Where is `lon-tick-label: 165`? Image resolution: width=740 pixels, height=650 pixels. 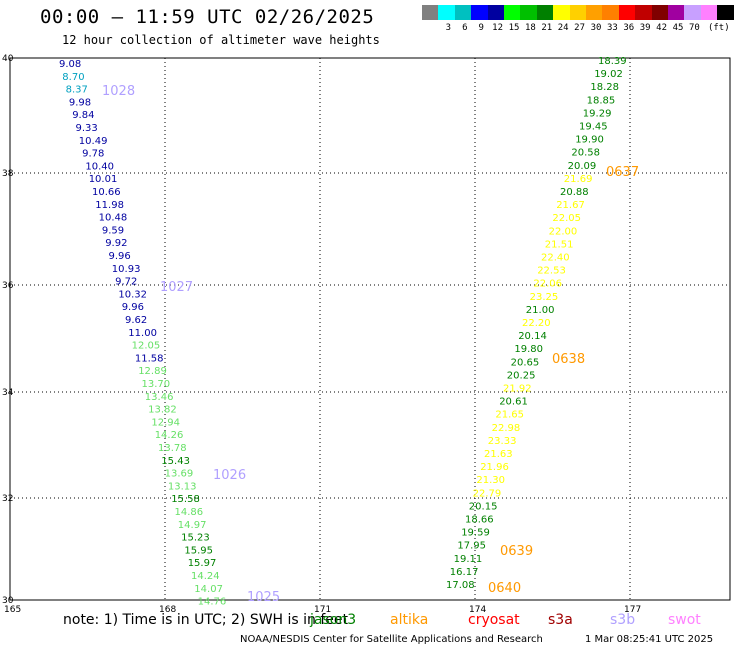 lon-tick-label: 165 is located at coordinates (12, 610).